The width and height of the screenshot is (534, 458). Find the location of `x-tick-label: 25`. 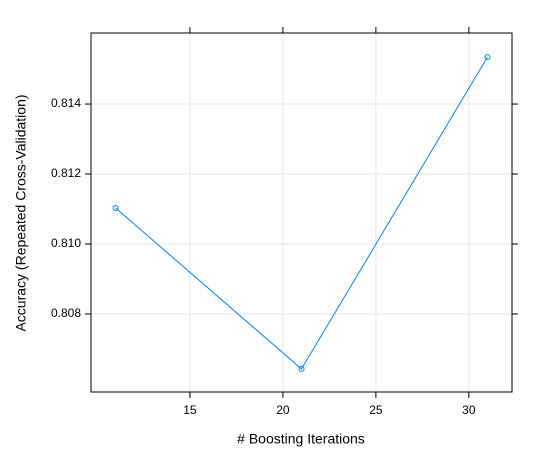

x-tick-label: 25 is located at coordinates (376, 410).